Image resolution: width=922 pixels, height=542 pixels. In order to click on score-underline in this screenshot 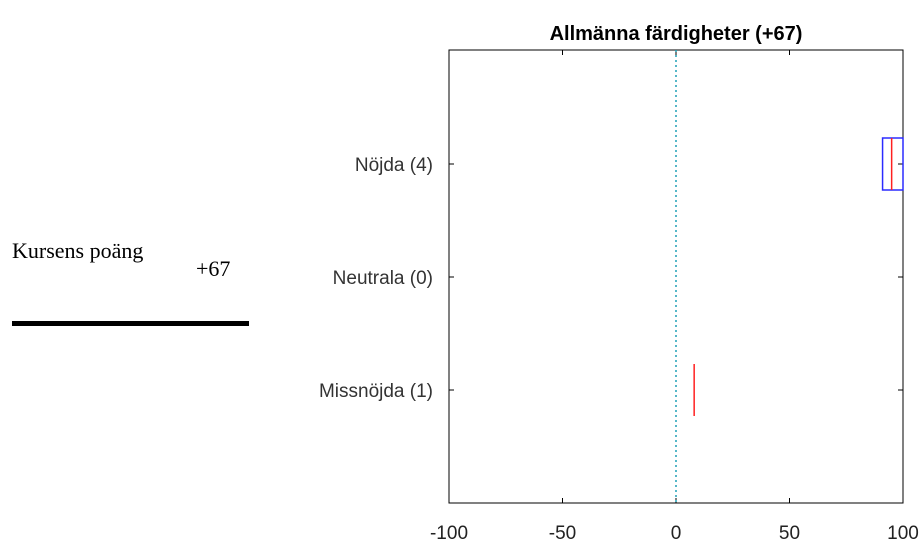, I will do `click(130, 323)`.